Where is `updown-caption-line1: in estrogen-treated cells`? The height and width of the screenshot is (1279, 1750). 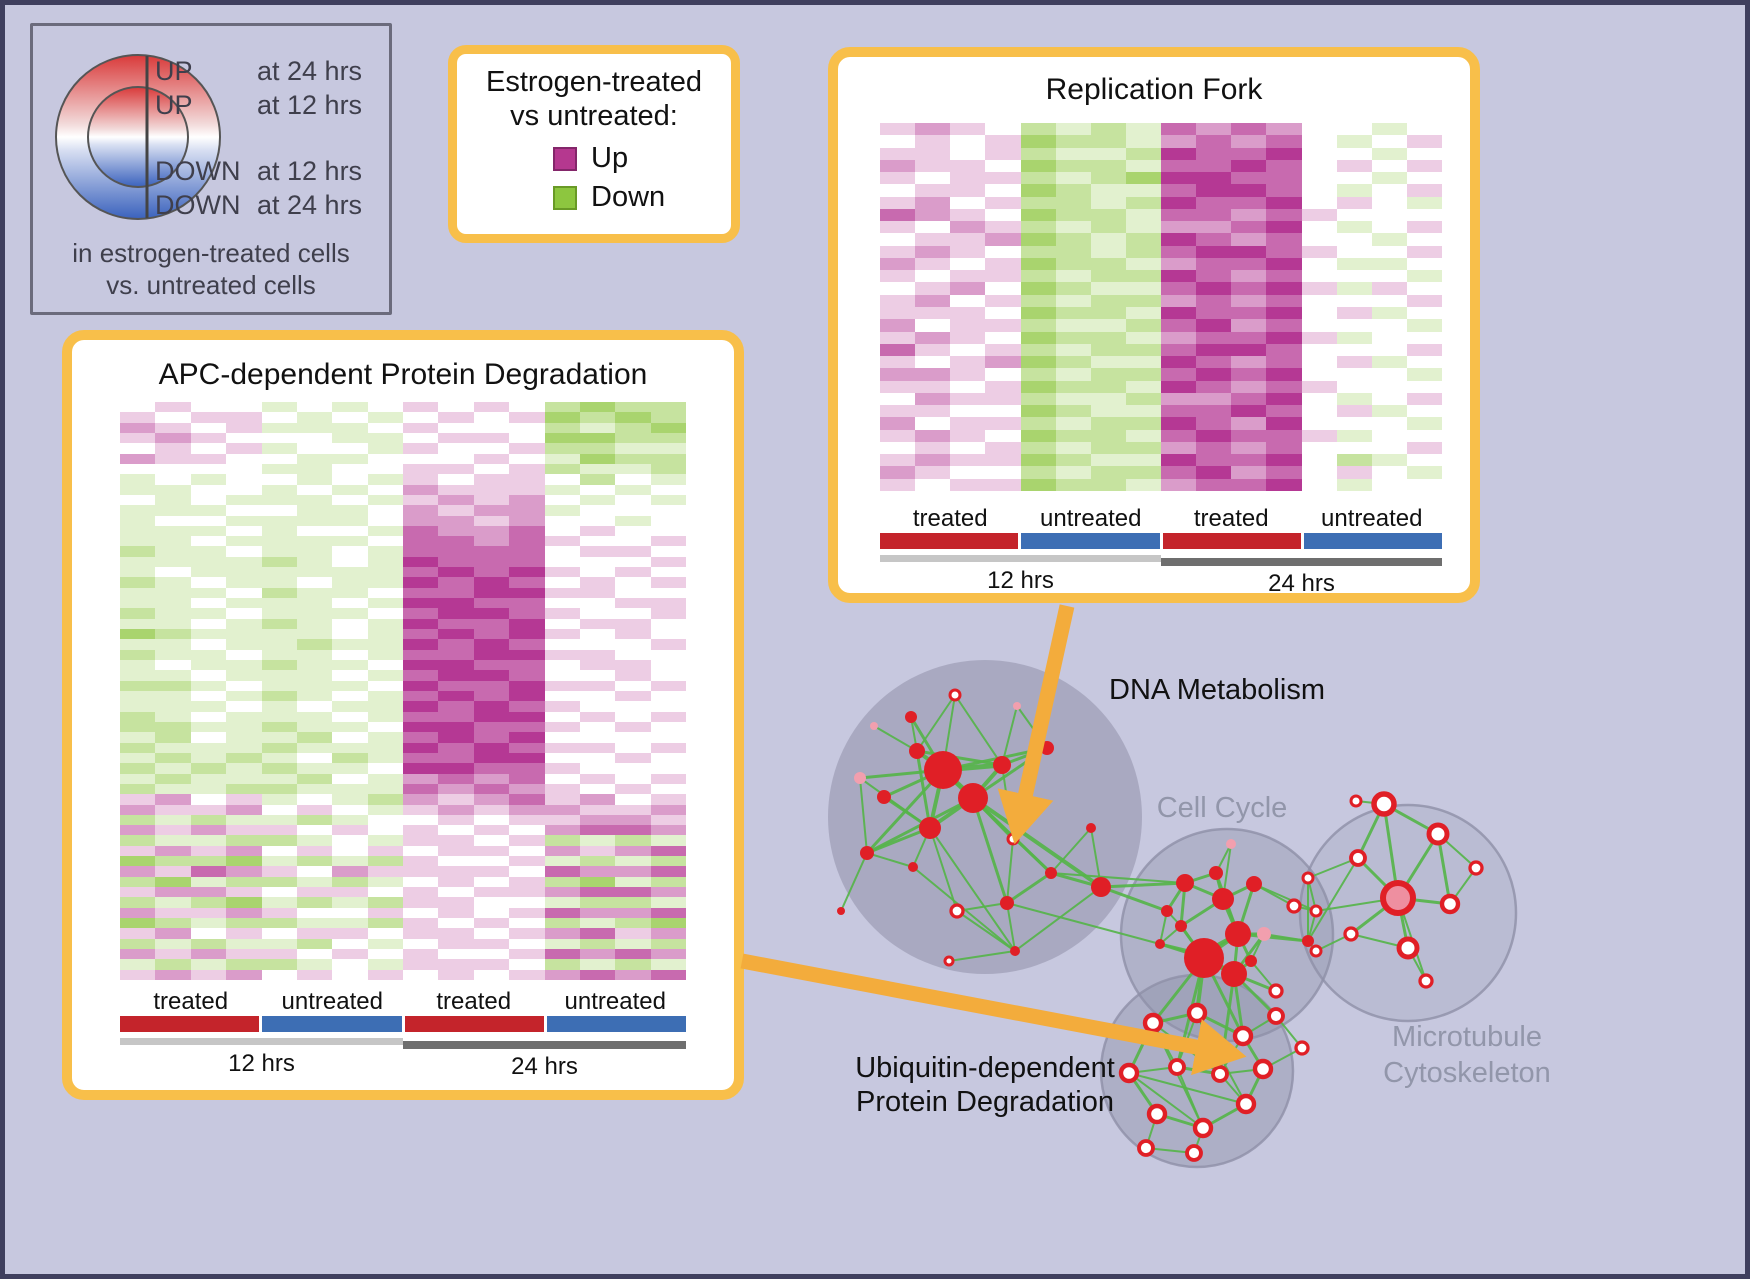
updown-caption-line1: in estrogen-treated cells is located at coordinates (211, 253).